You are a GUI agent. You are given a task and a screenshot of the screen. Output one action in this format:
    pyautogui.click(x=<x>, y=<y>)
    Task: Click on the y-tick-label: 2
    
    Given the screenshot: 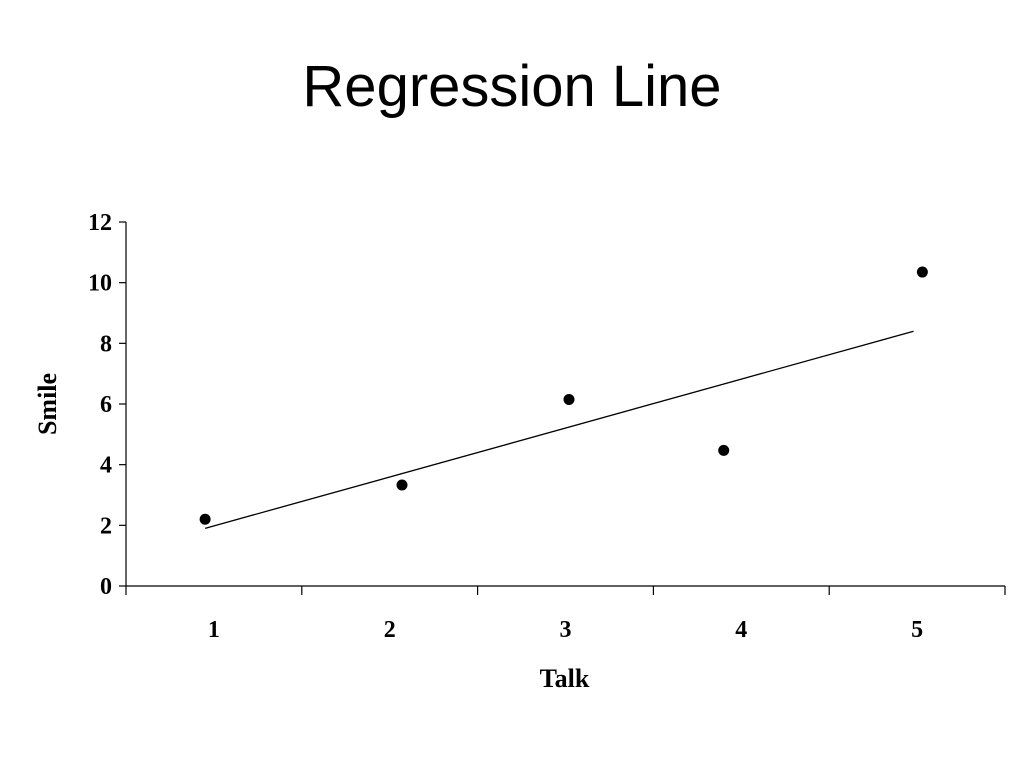 What is the action you would take?
    pyautogui.click(x=106, y=526)
    